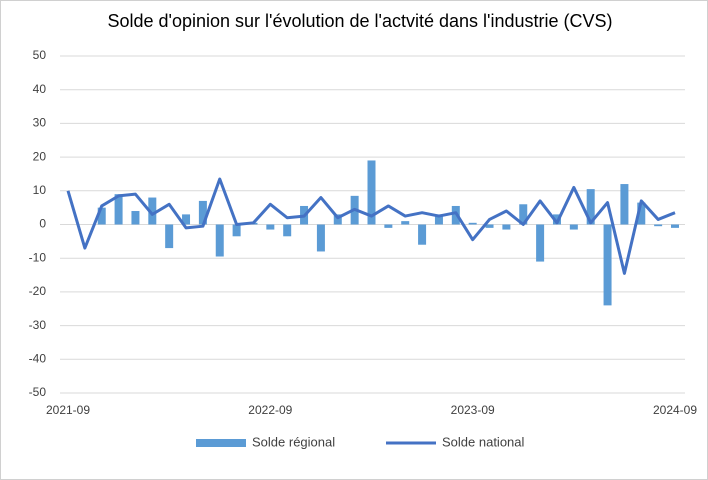 The height and width of the screenshot is (480, 708). What do you see at coordinates (38, 358) in the screenshot?
I see `y-tick-label: -40` at bounding box center [38, 358].